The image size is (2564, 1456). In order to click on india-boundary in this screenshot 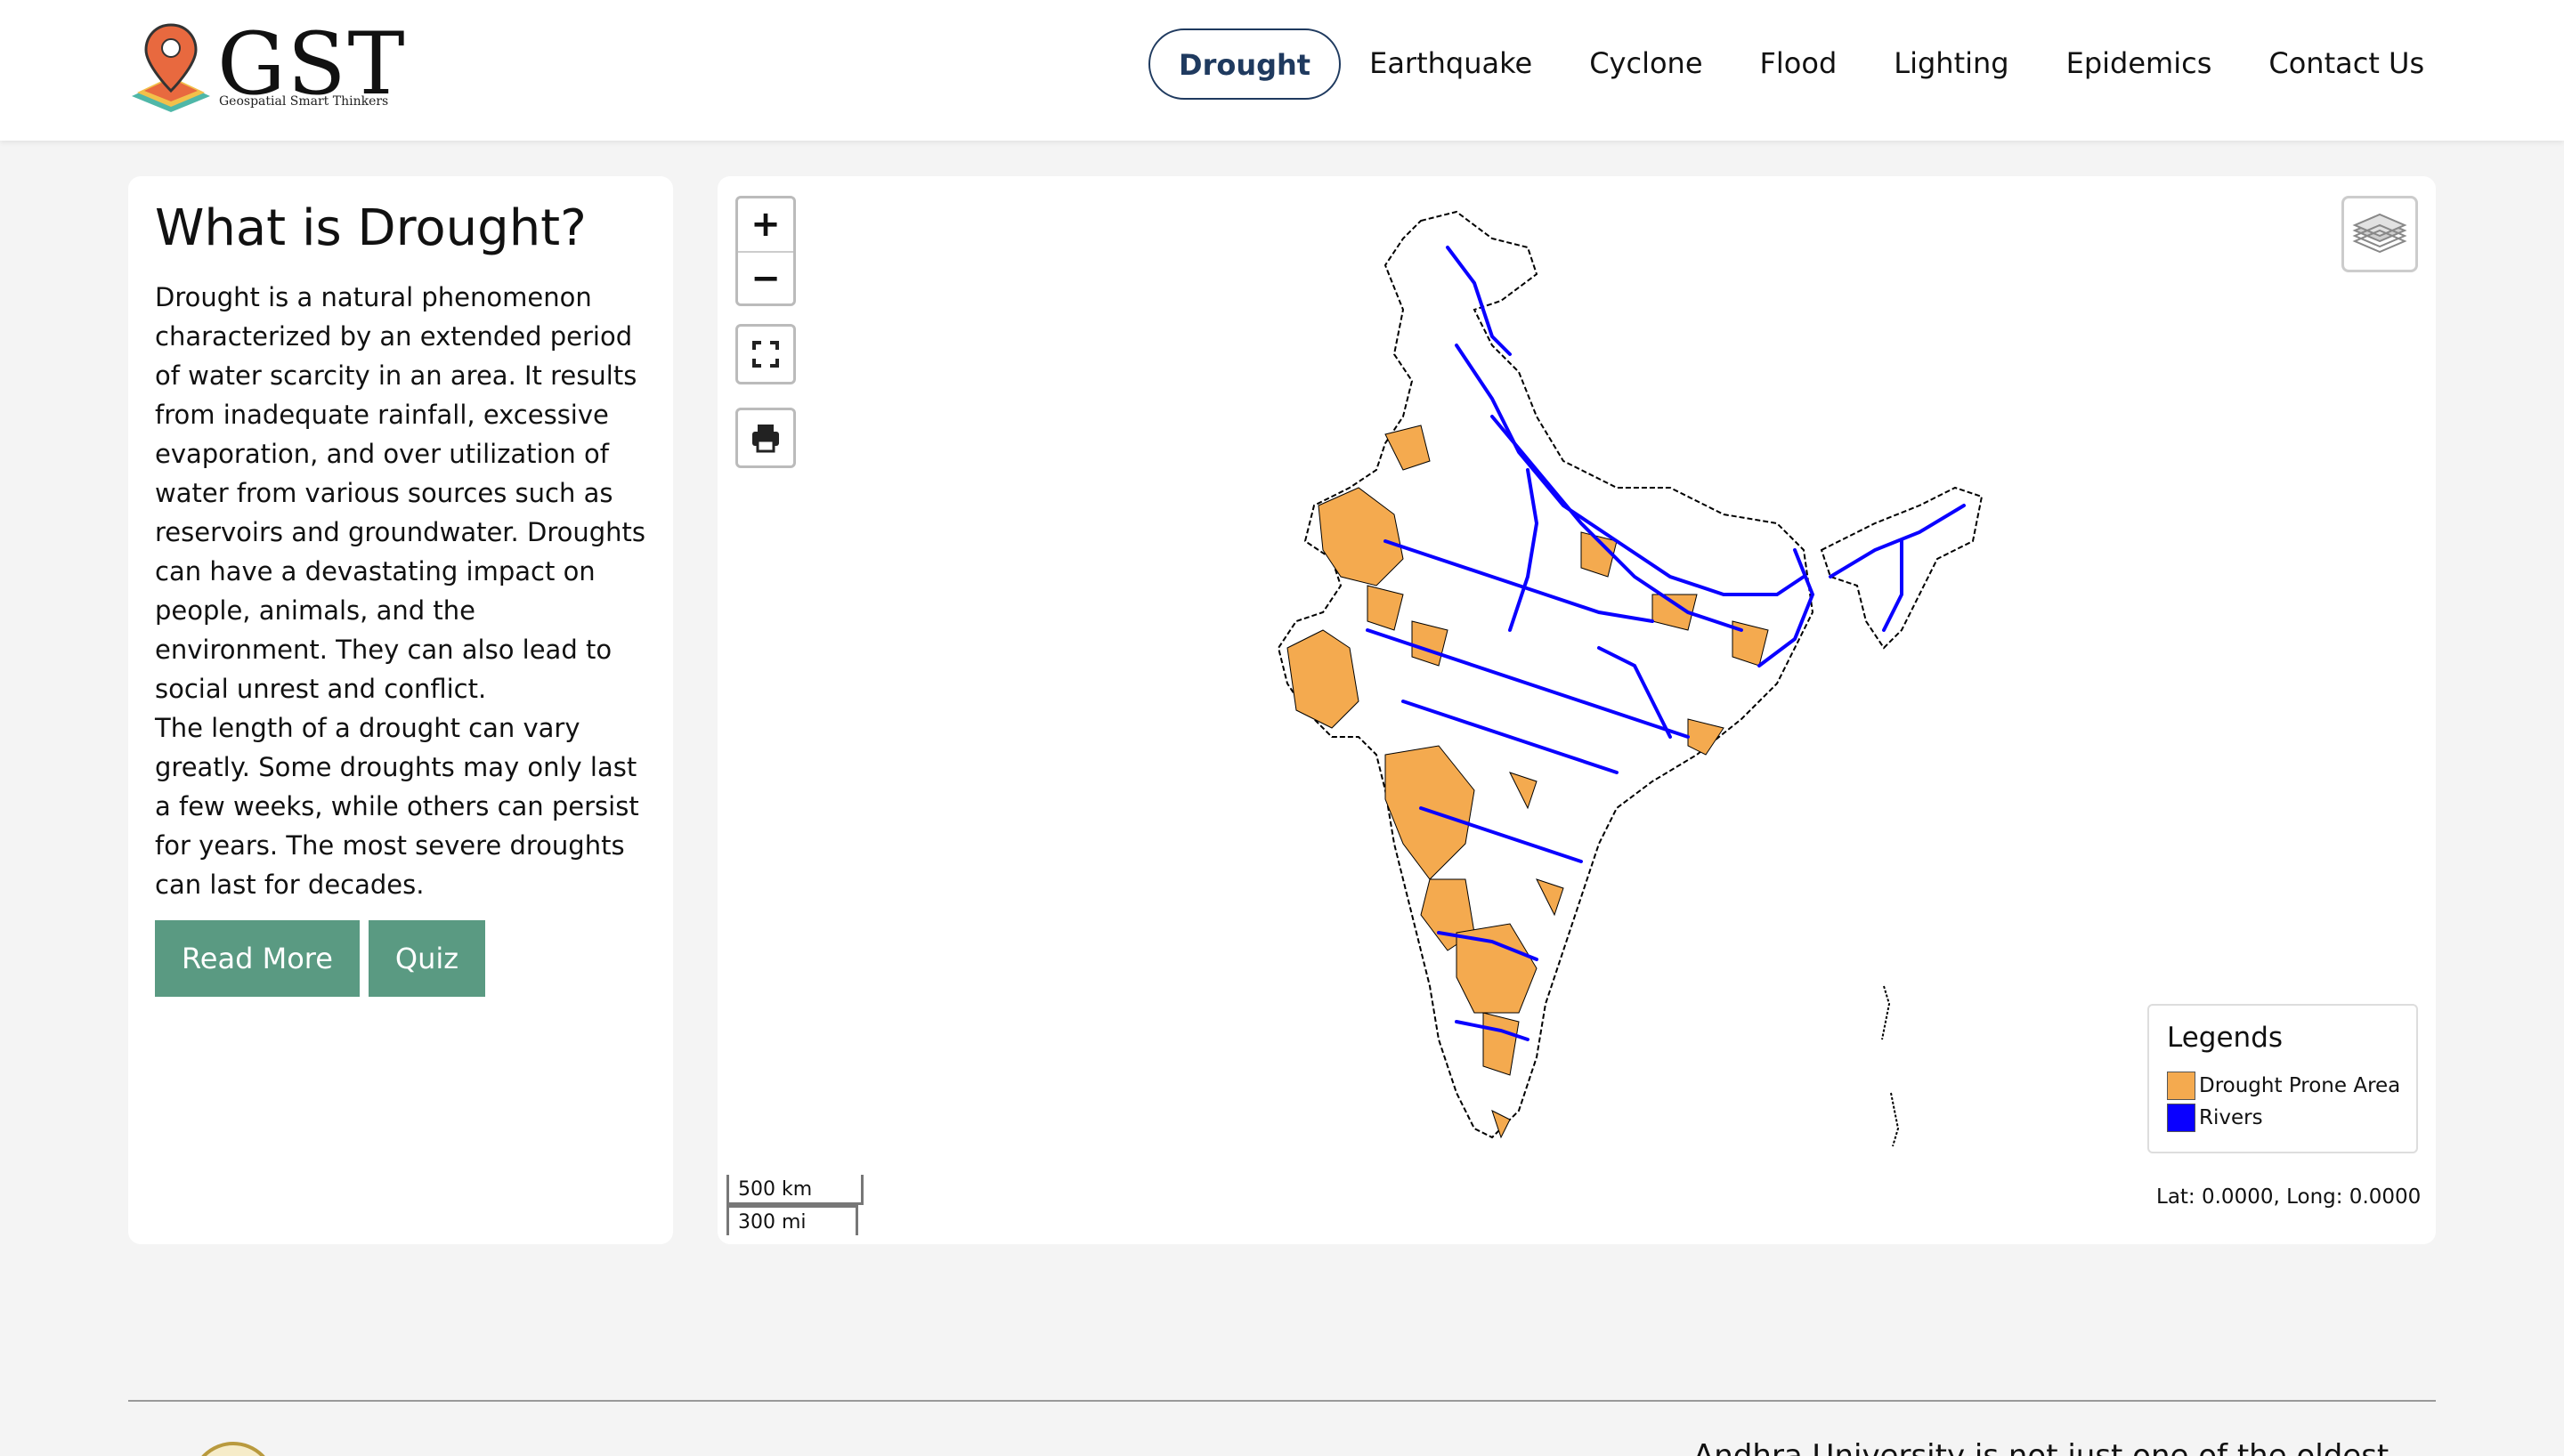, I will do `click(1545, 674)`.